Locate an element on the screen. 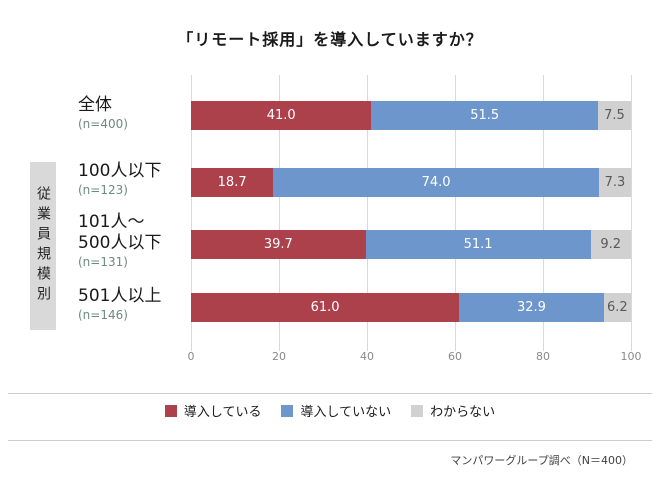 This screenshot has height=496, width=660. sample-size-label: (n=146) is located at coordinates (103, 315).